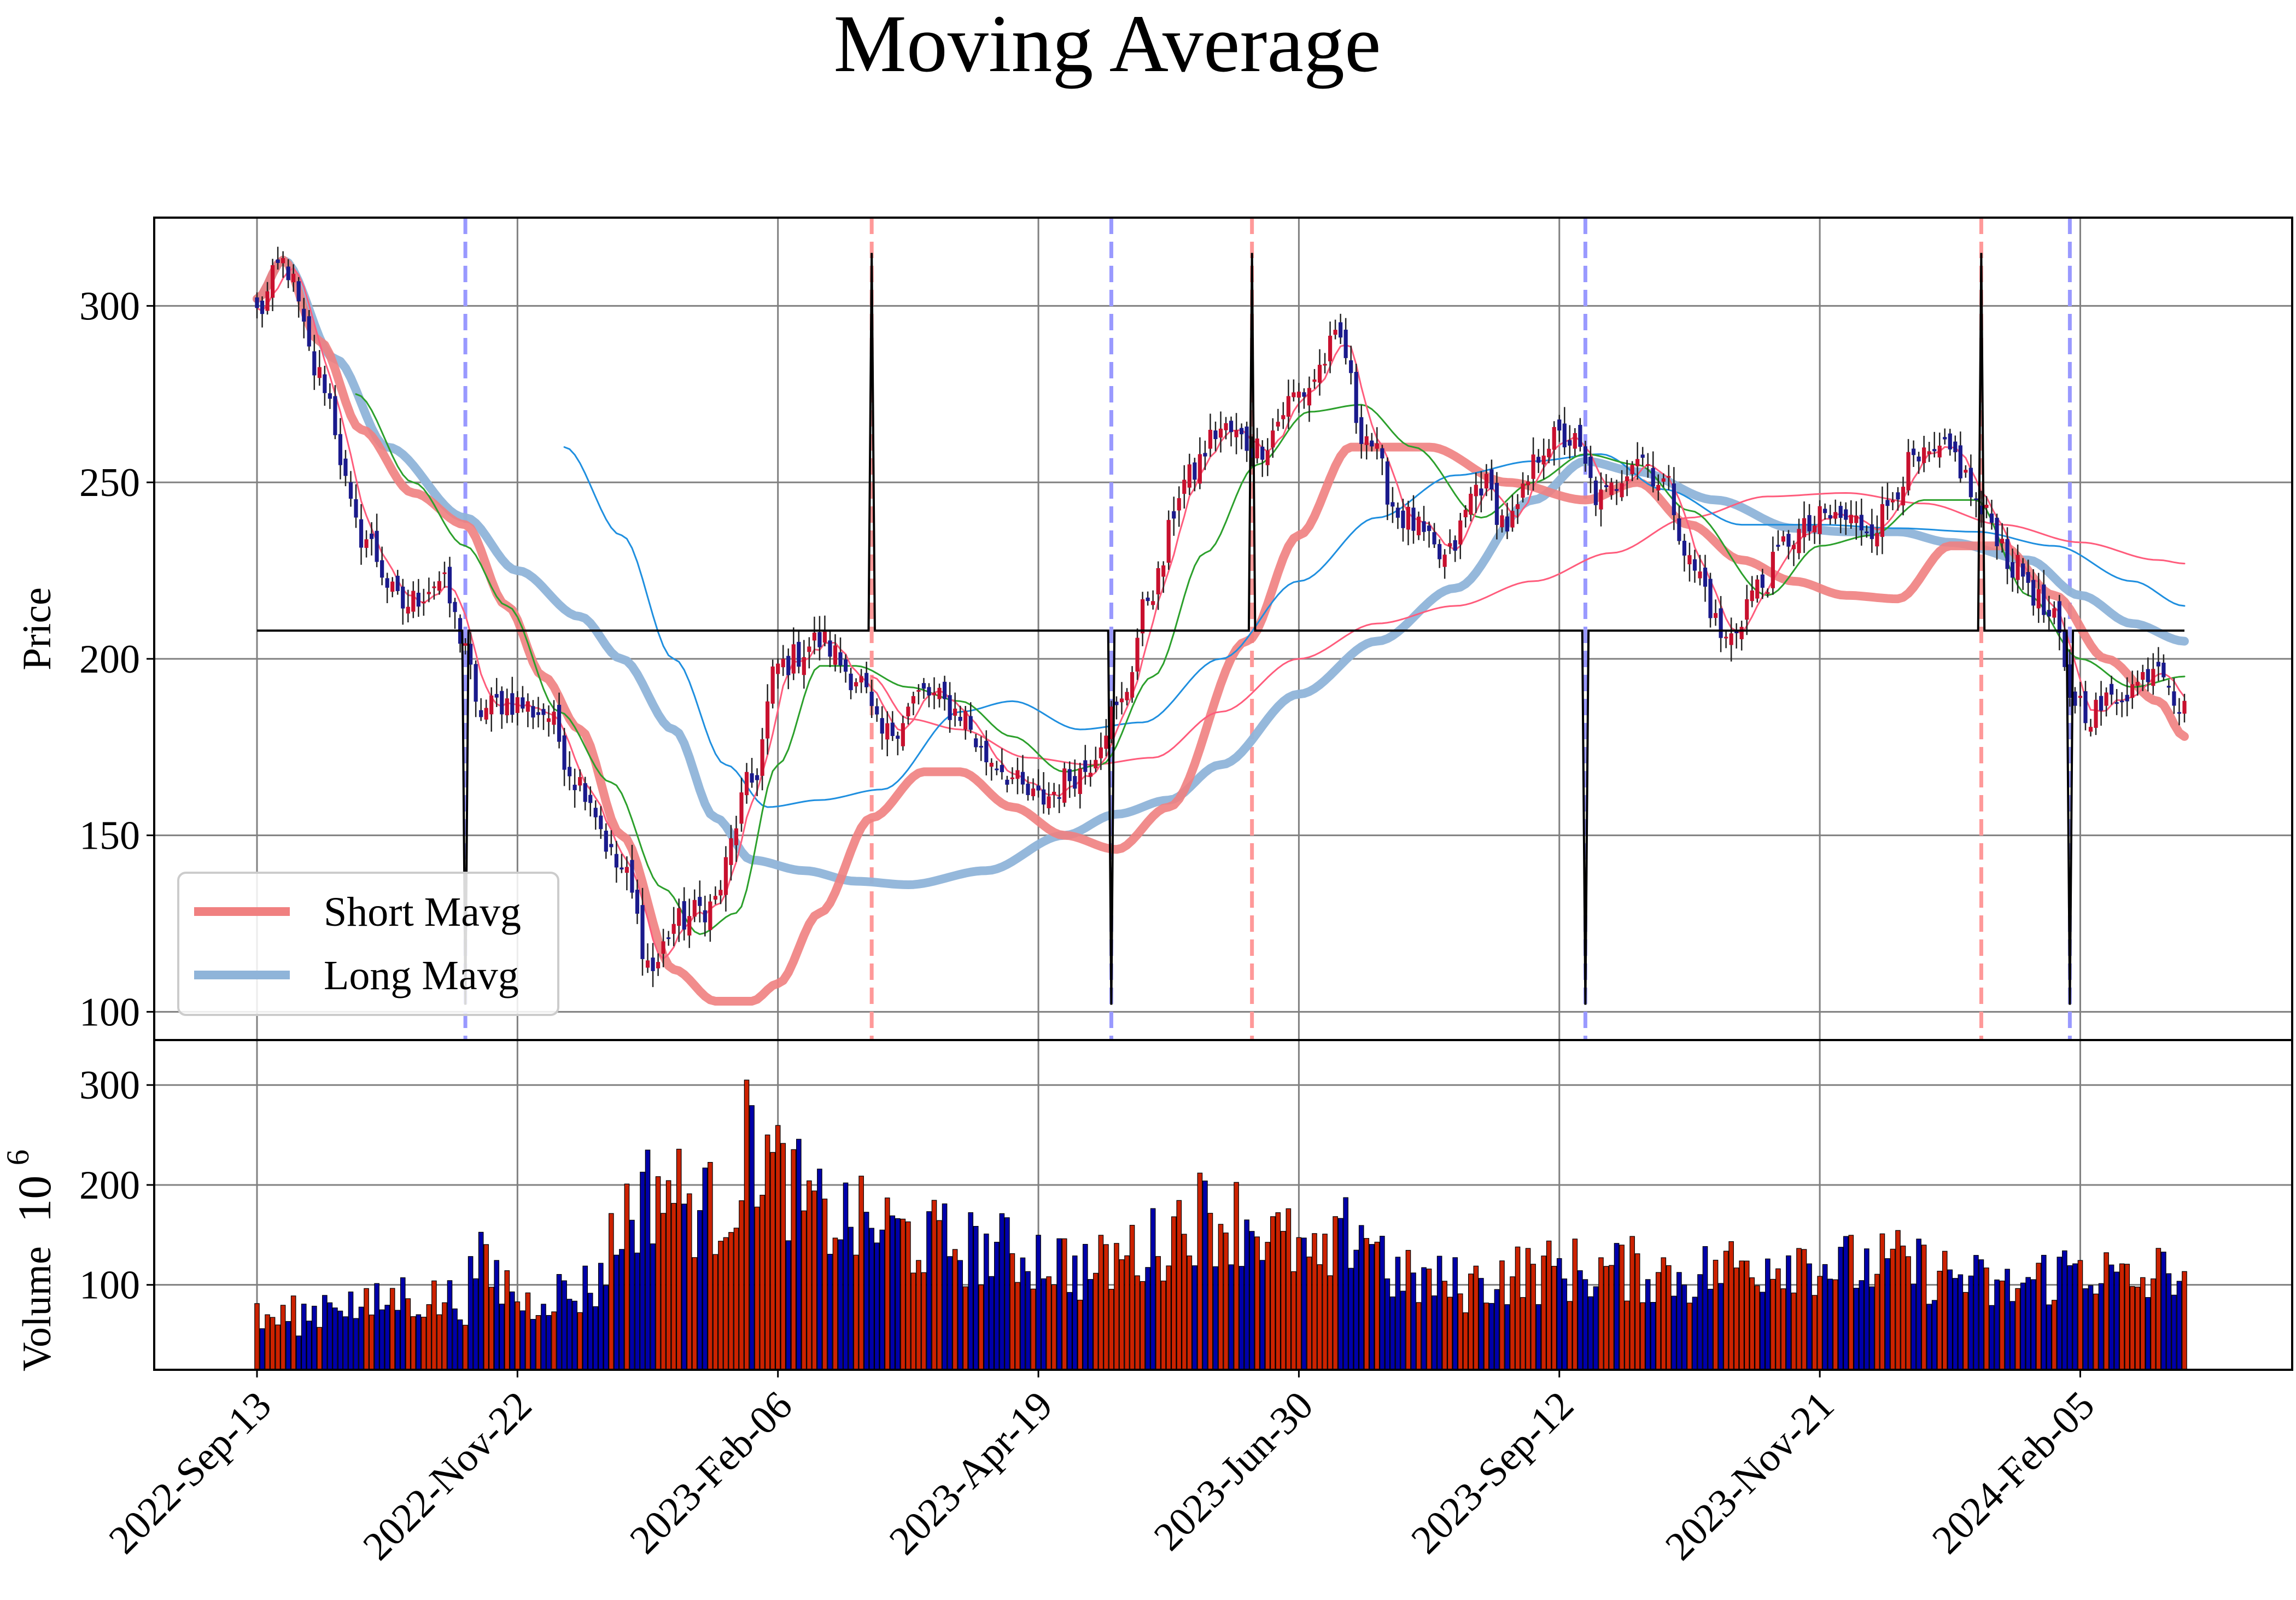  What do you see at coordinates (1492, 1473) in the screenshot?
I see `x-tick-label: 2023-Sep-12` at bounding box center [1492, 1473].